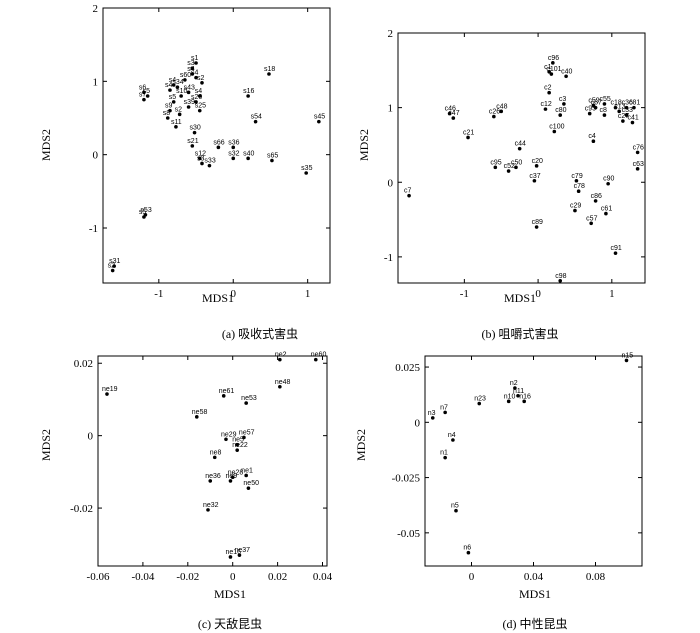 The image size is (700, 633). What do you see at coordinates (576, 176) in the screenshot?
I see `point-label: c79` at bounding box center [576, 176].